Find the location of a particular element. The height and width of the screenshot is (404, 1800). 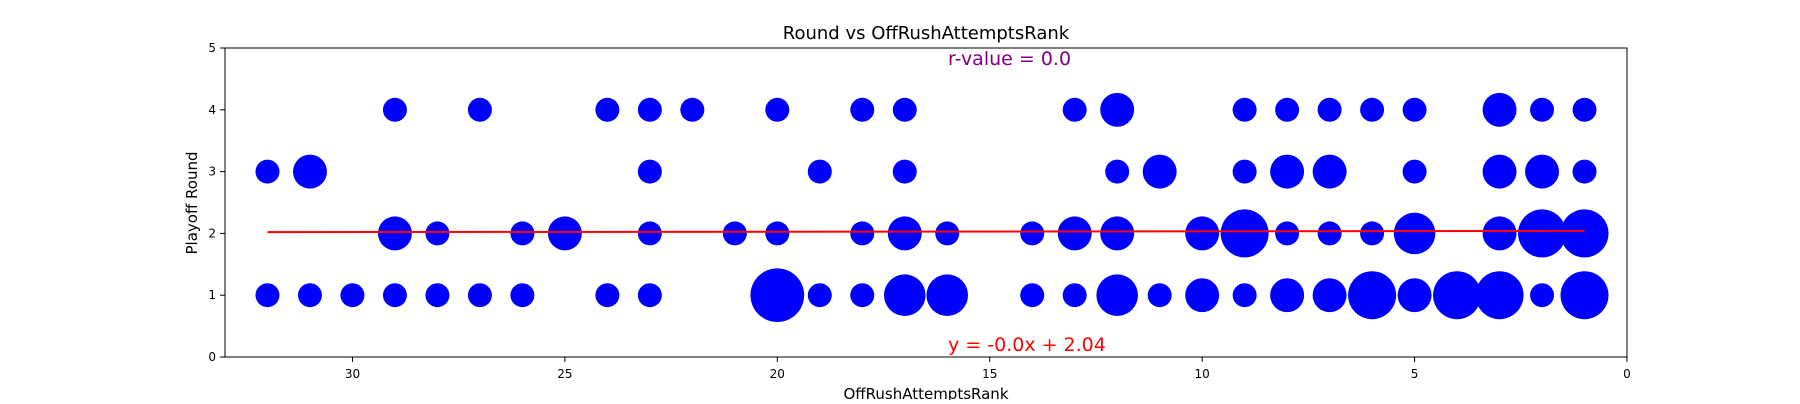

y-axis-label: Playoff Round is located at coordinates (192, 202).